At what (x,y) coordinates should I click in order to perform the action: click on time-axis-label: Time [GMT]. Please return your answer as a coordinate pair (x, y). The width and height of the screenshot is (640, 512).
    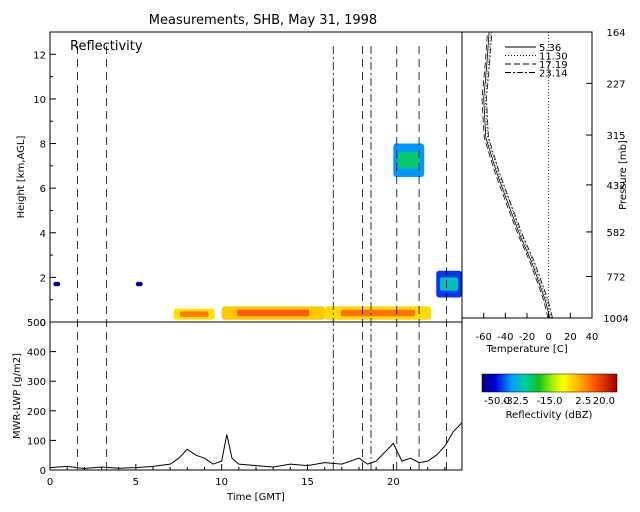
    Looking at the image, I should click on (255, 497).